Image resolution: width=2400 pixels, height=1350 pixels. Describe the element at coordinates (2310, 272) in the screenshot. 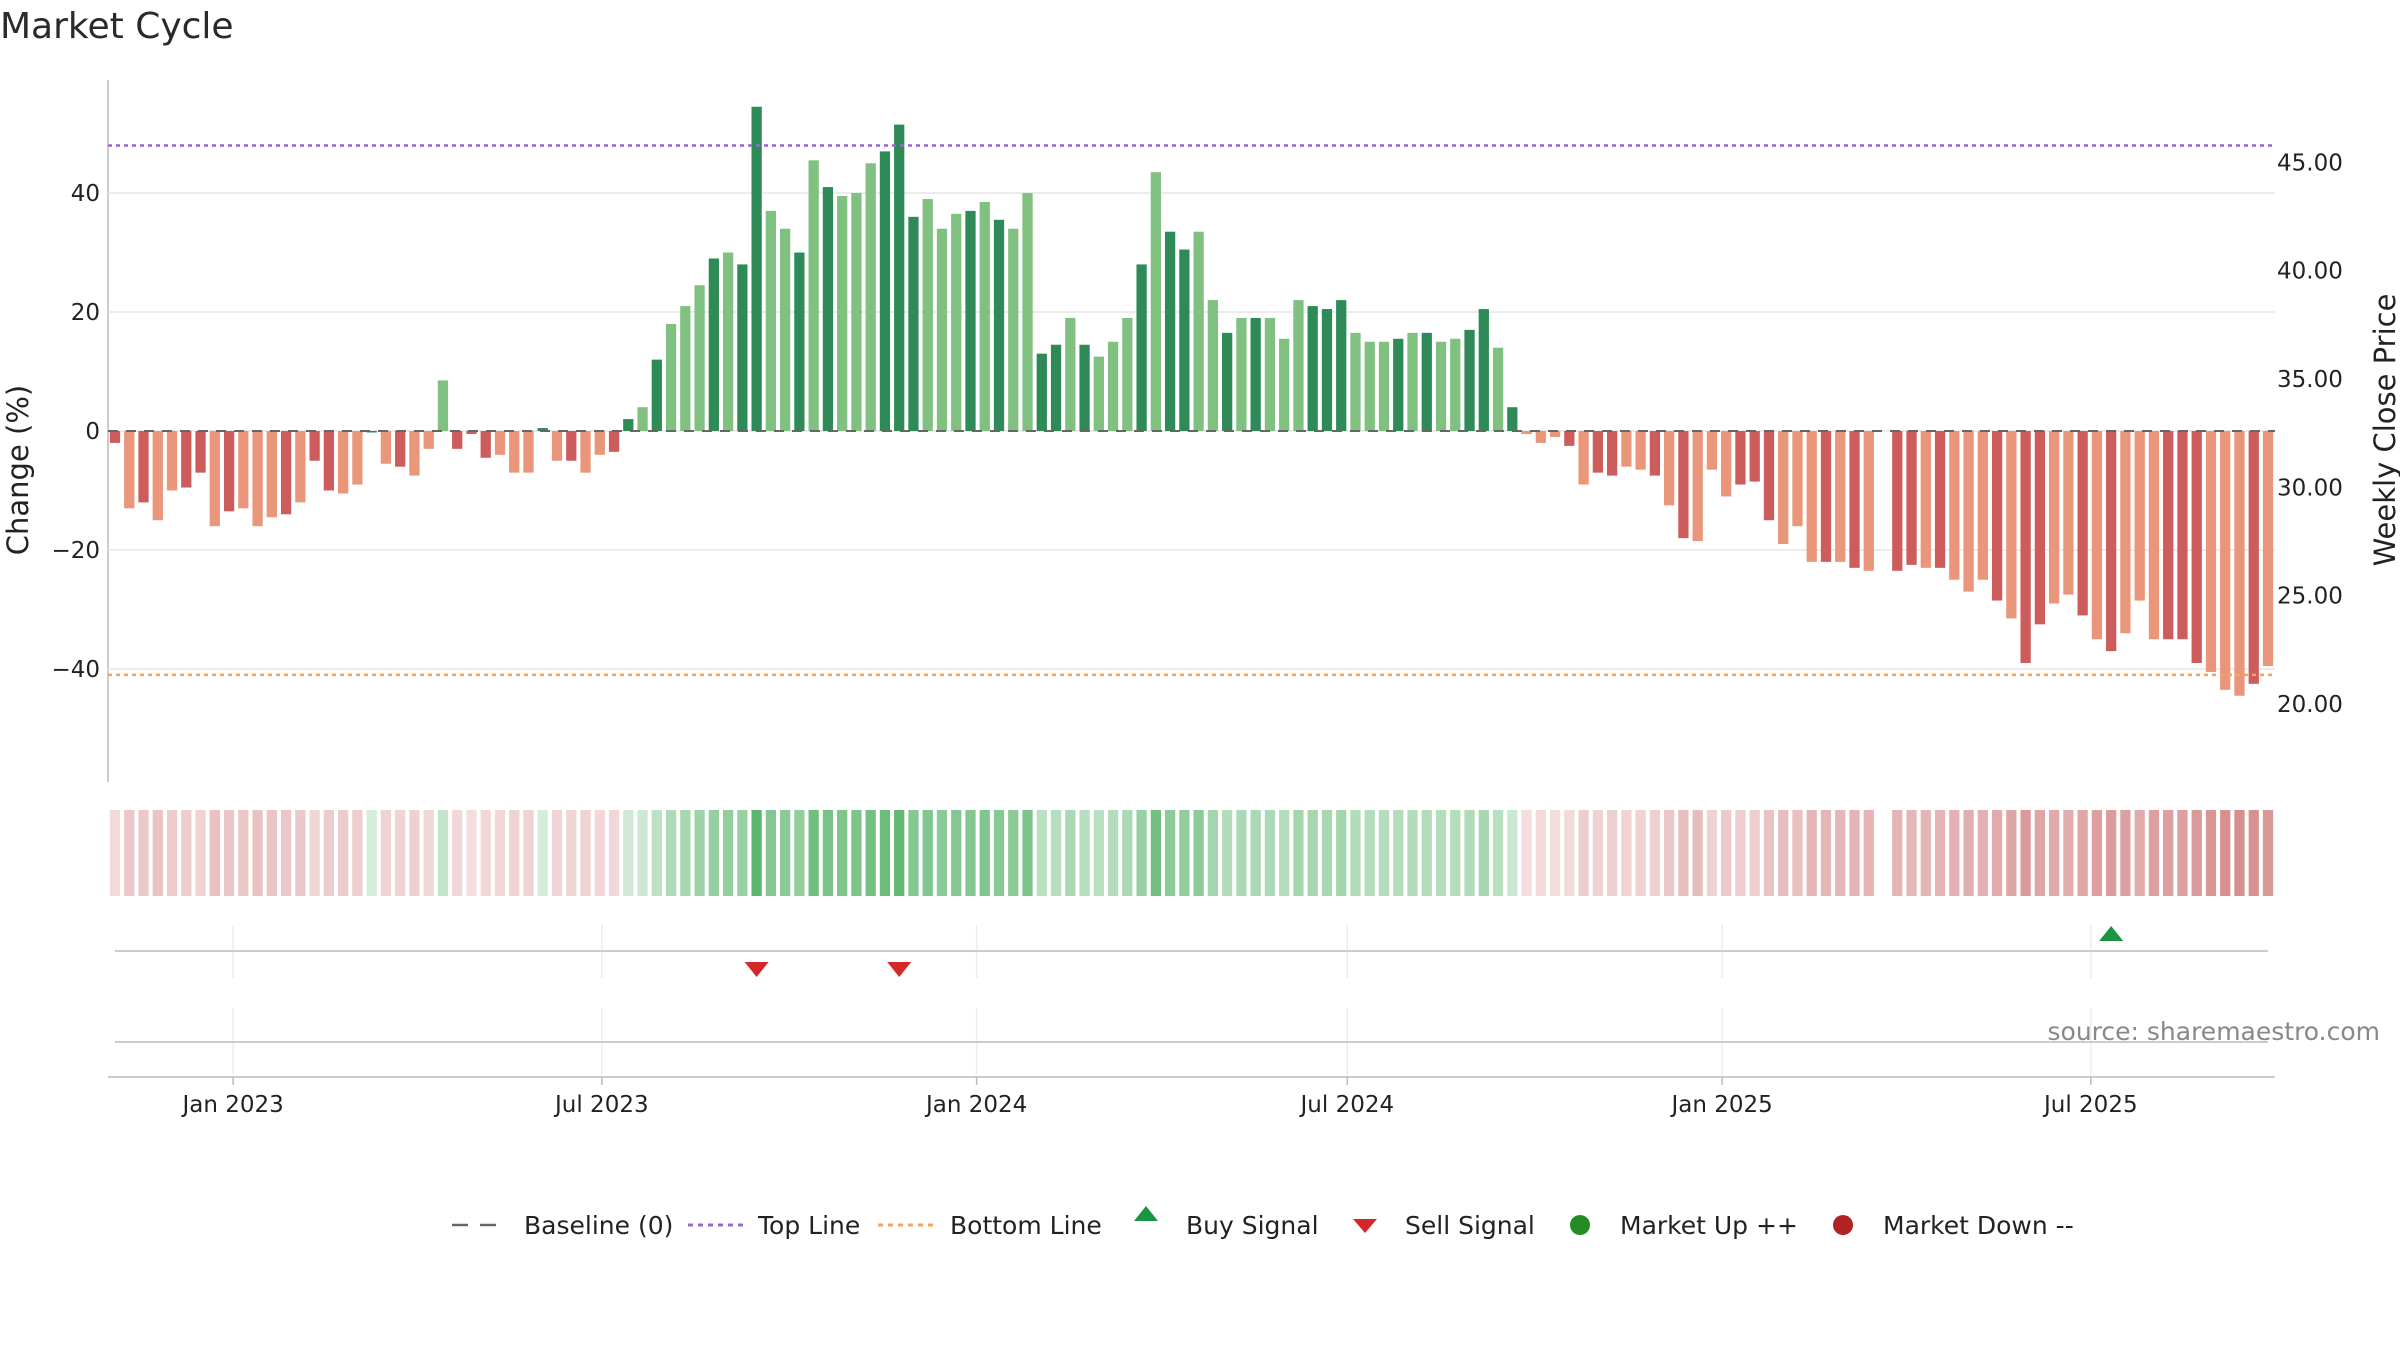

I see `y2-tick-label: 40.00` at that location.